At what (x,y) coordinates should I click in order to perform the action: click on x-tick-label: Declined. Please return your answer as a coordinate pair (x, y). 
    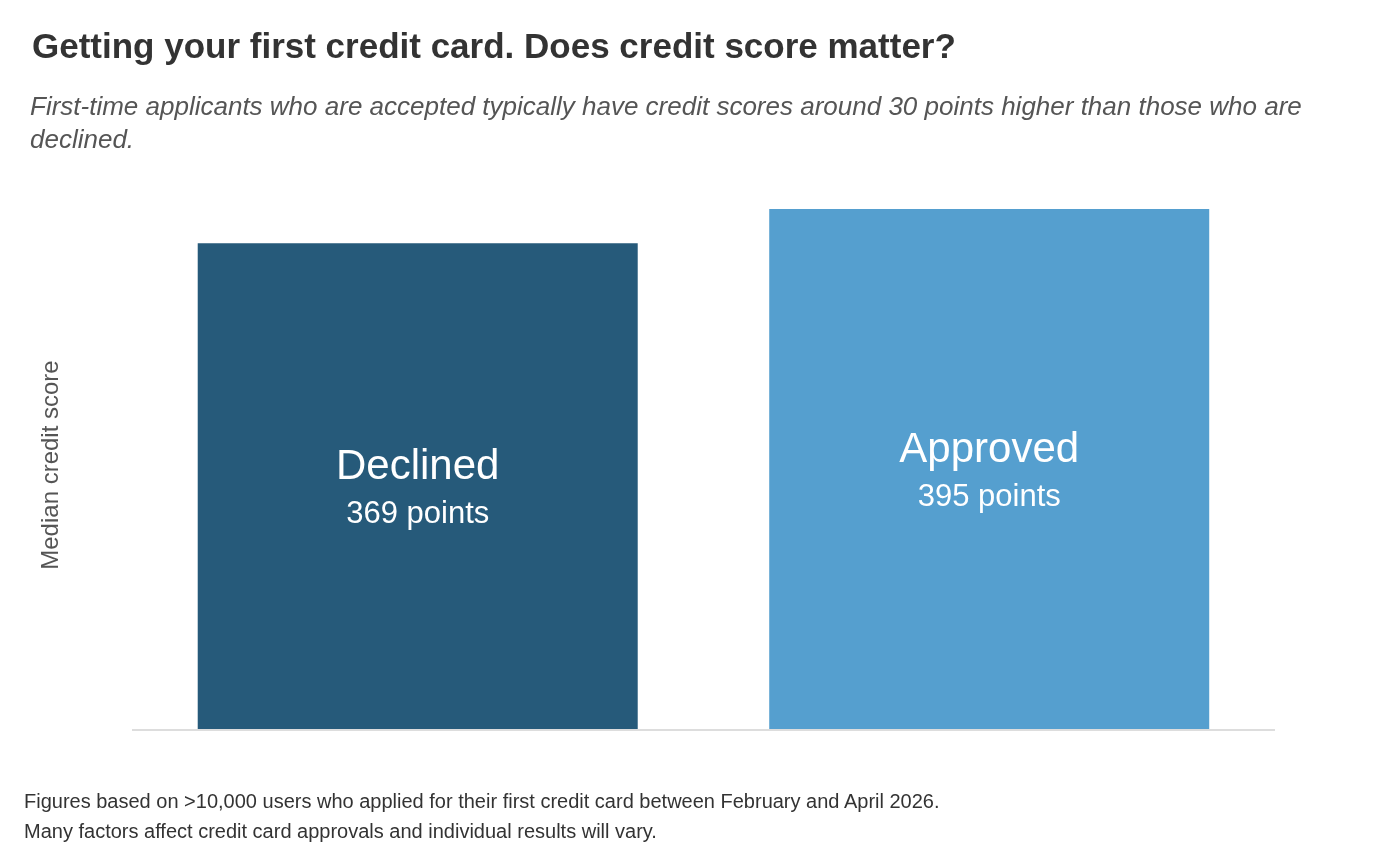
    Looking at the image, I should click on (418, 464).